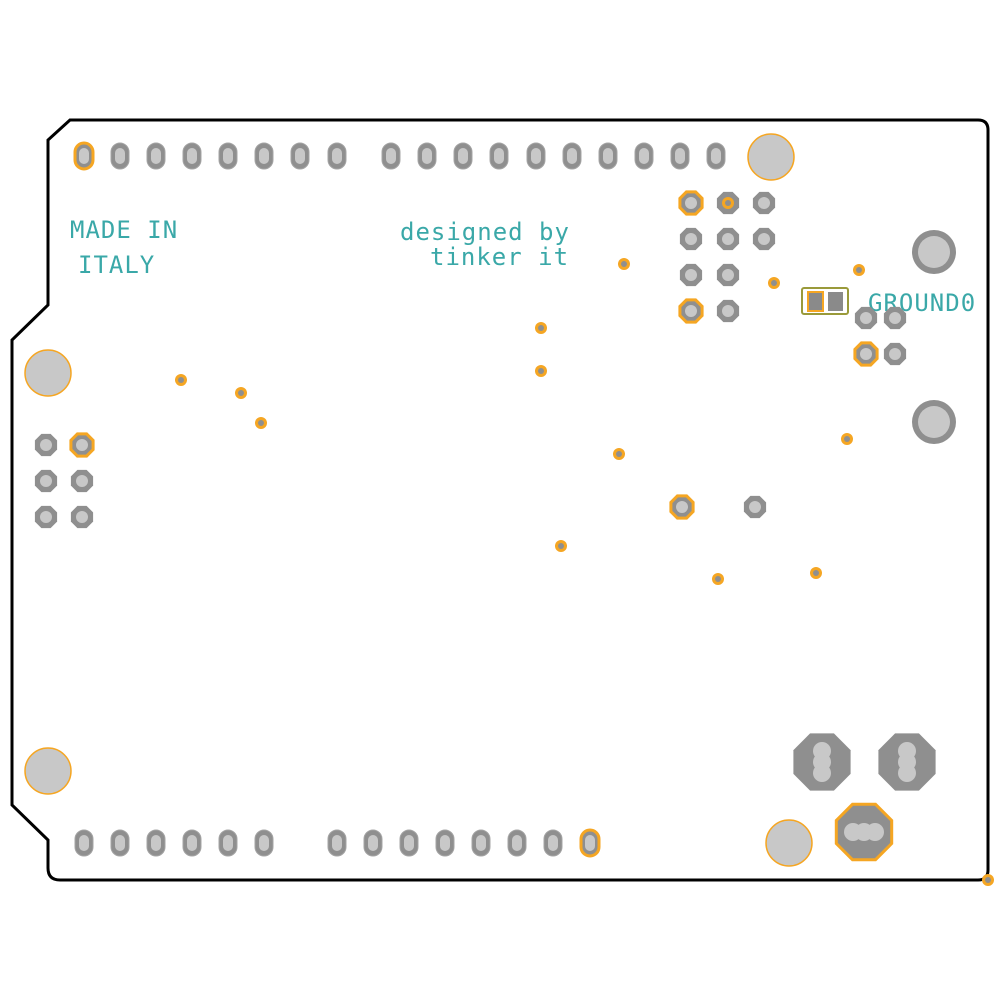  What do you see at coordinates (485, 232) in the screenshot?
I see `silk-text: designed by` at bounding box center [485, 232].